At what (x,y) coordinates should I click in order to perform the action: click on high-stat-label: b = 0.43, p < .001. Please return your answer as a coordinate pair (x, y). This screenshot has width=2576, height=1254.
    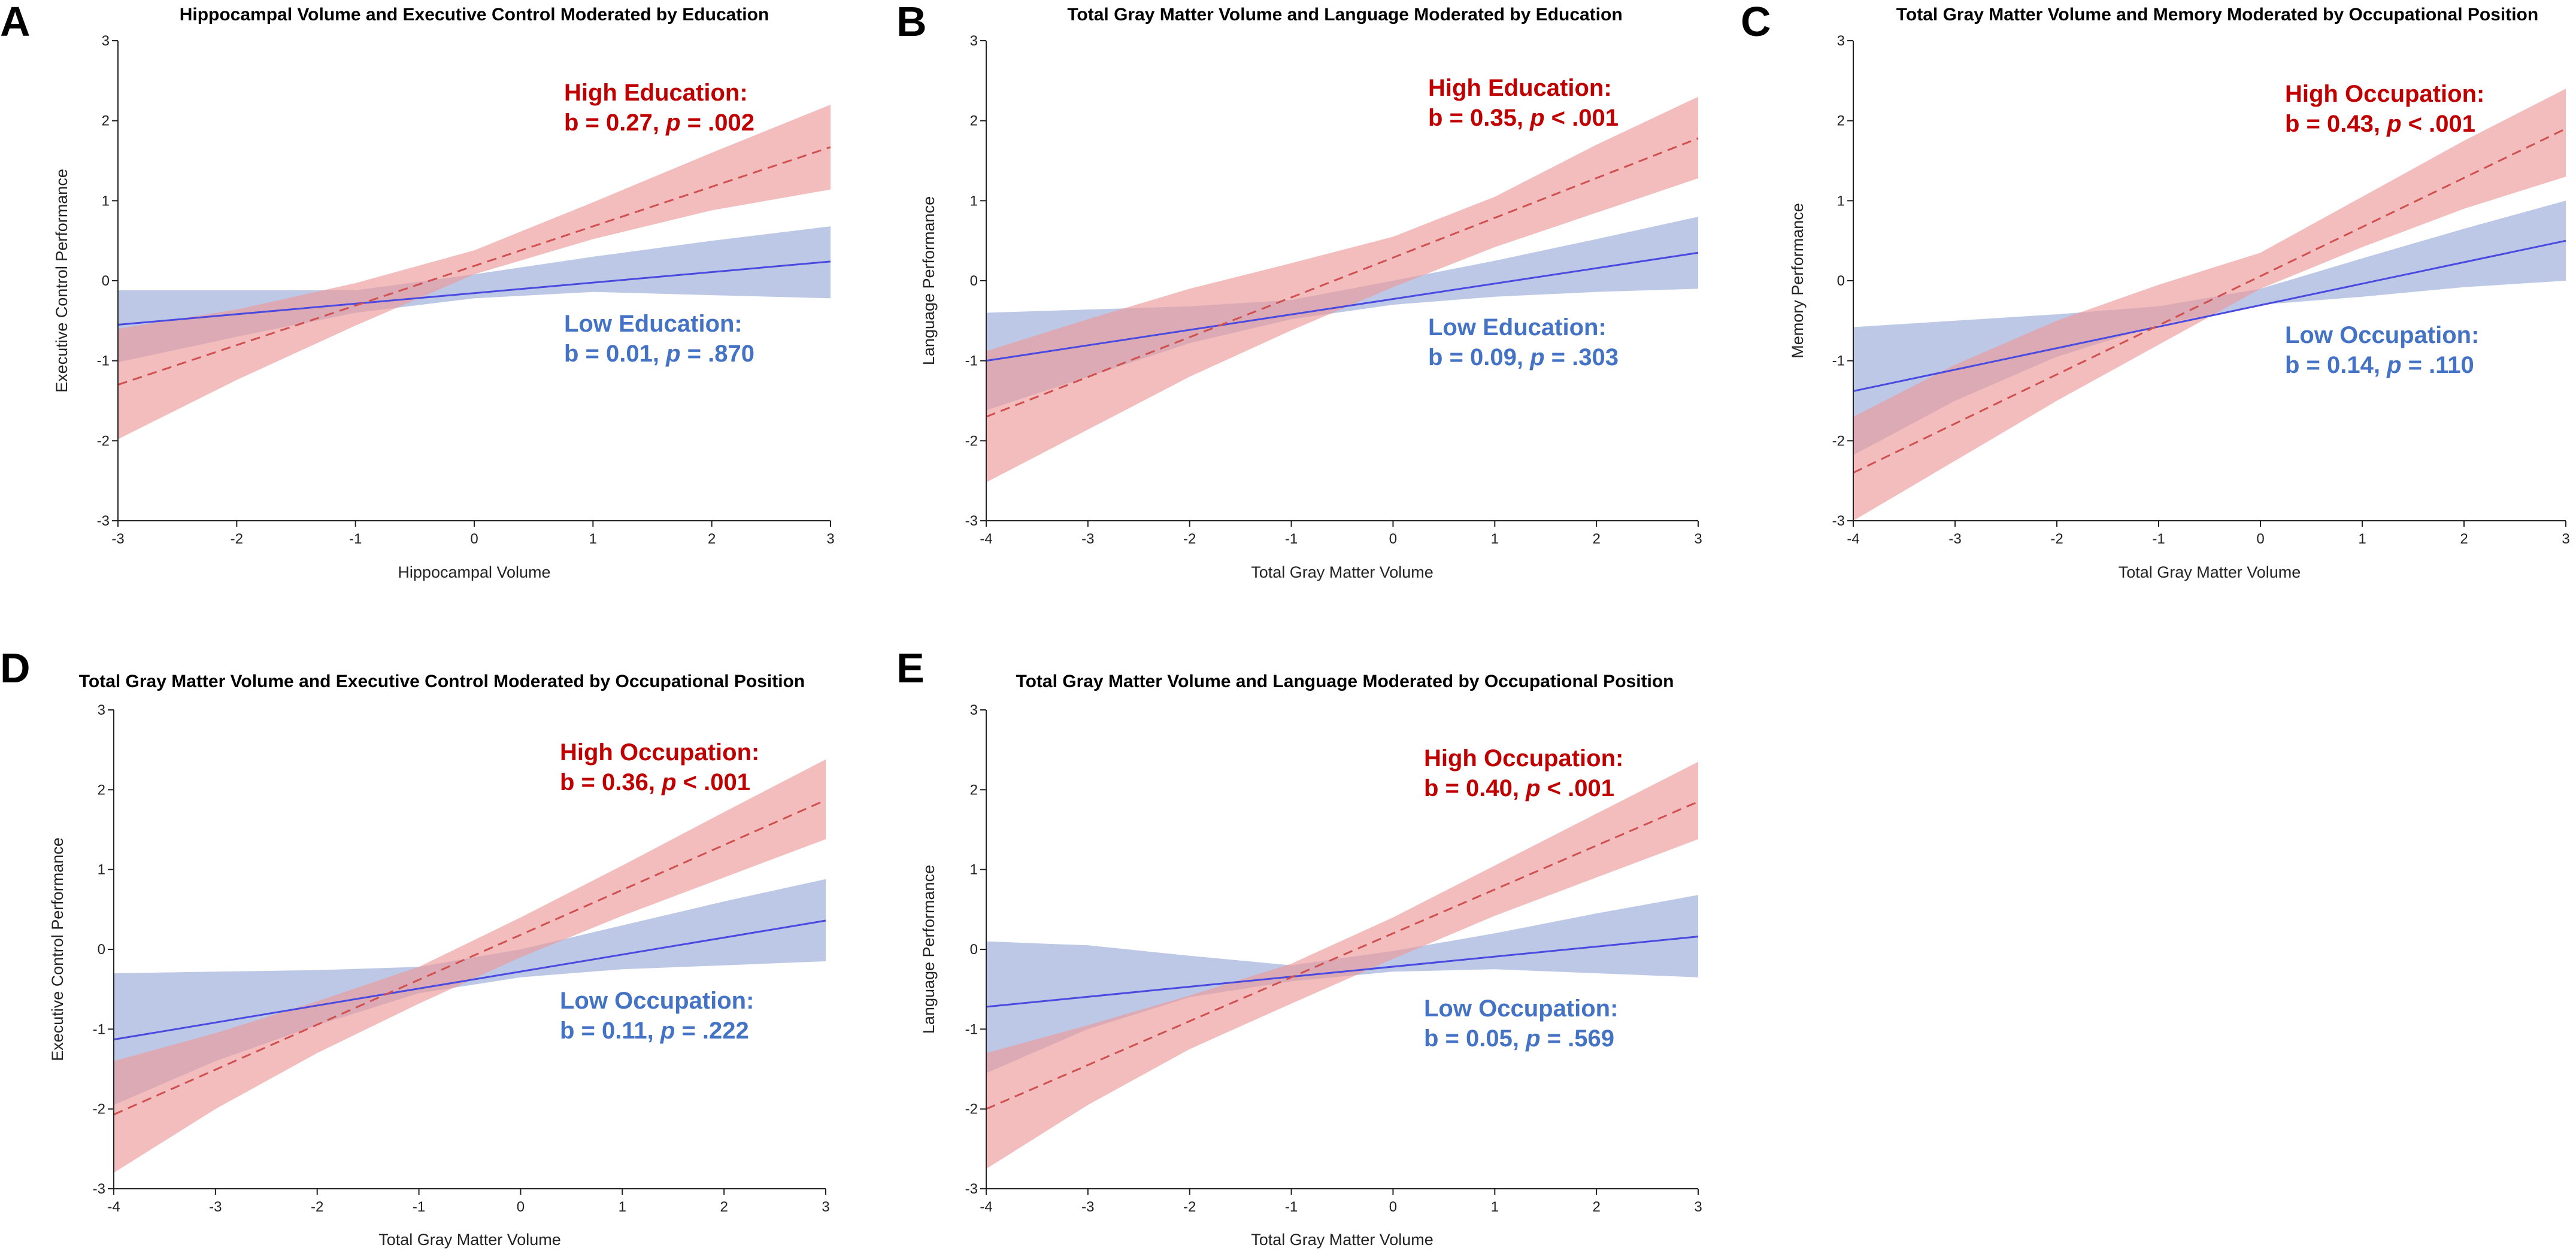
    Looking at the image, I should click on (2380, 124).